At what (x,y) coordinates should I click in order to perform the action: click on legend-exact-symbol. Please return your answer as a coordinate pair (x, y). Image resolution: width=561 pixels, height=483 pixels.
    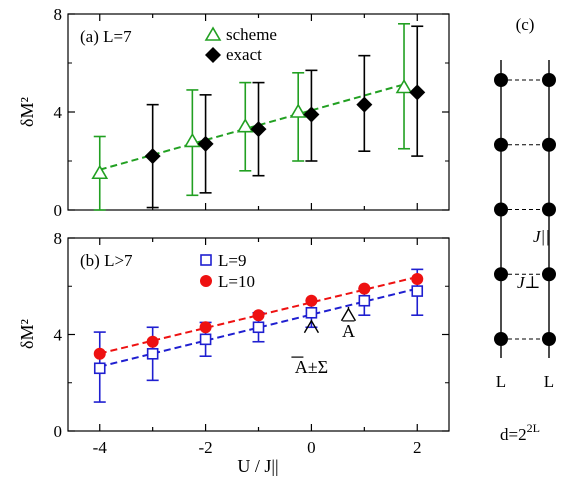
    Looking at the image, I should click on (213, 55).